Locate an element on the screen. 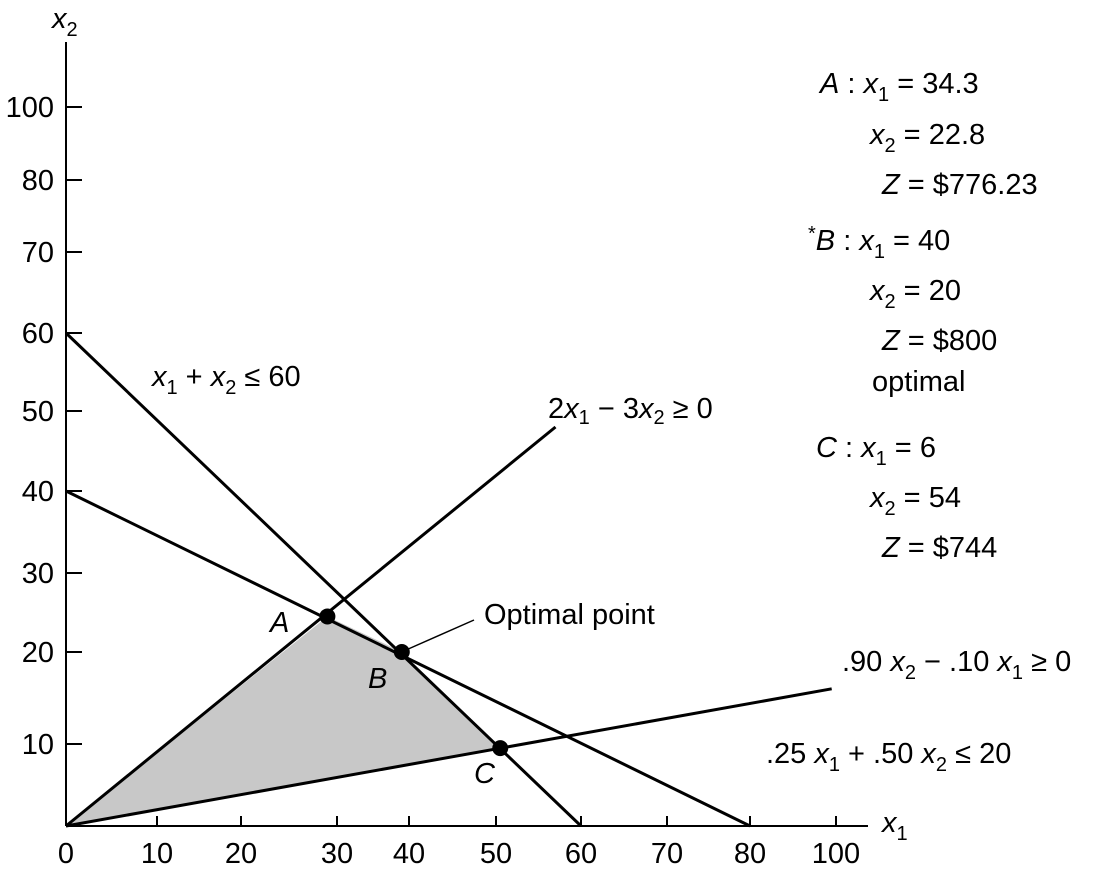 Image resolution: width=1111 pixels, height=870 pixels. x-tick-label-0: 0 is located at coordinates (66, 854).